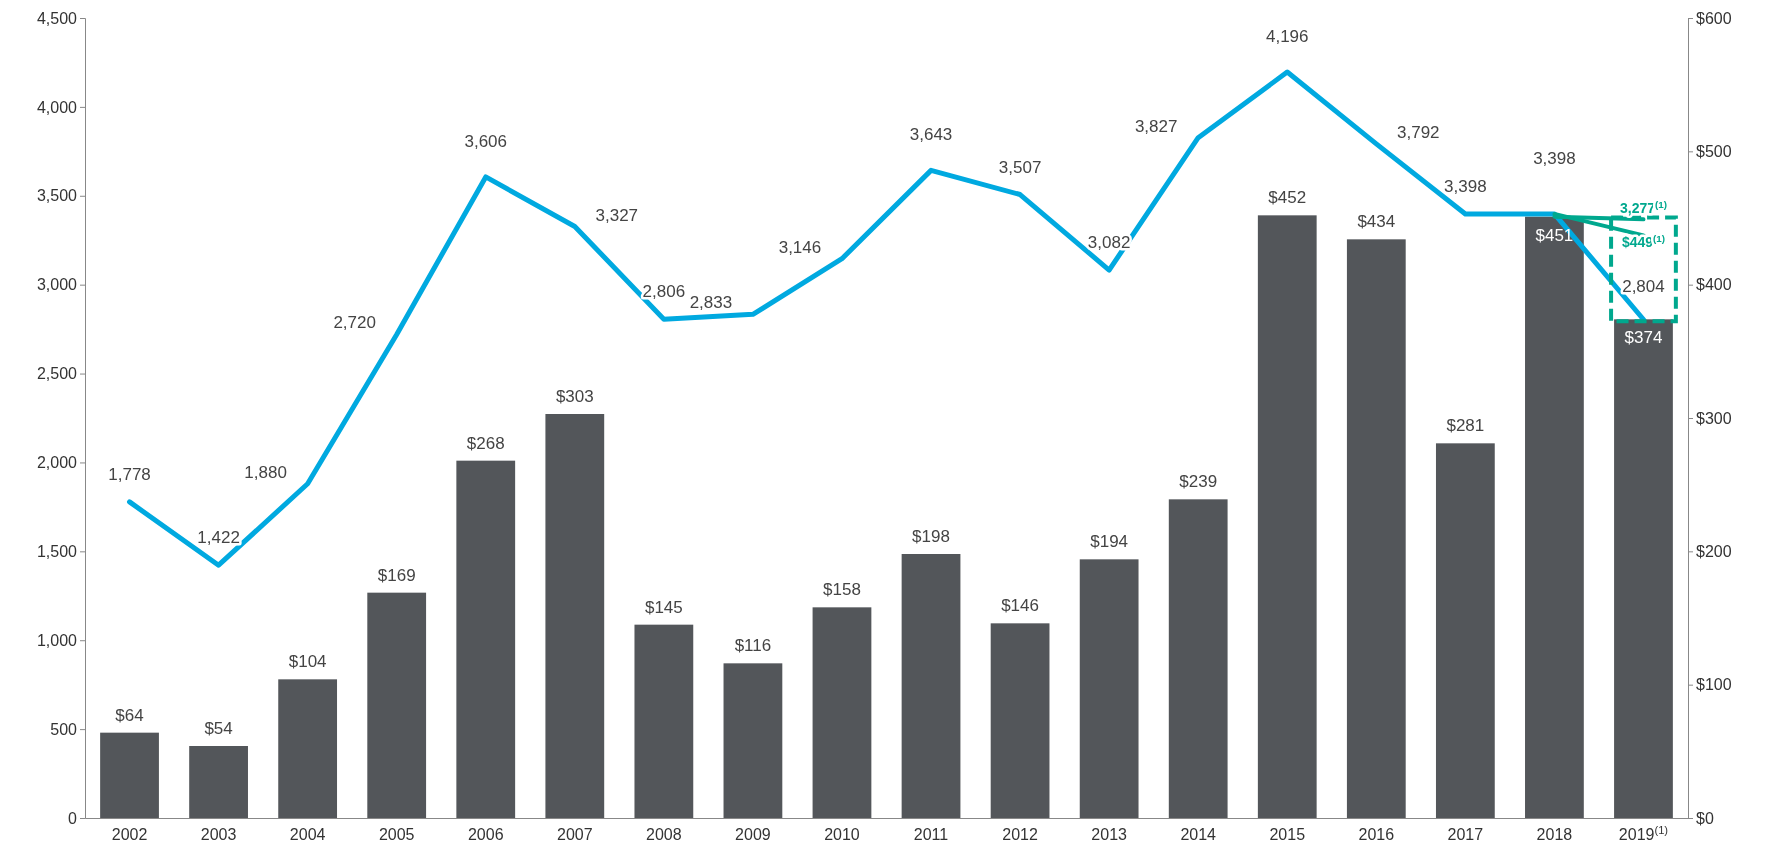  Describe the element at coordinates (664, 292) in the screenshot. I see `data-label: 2,806` at that location.